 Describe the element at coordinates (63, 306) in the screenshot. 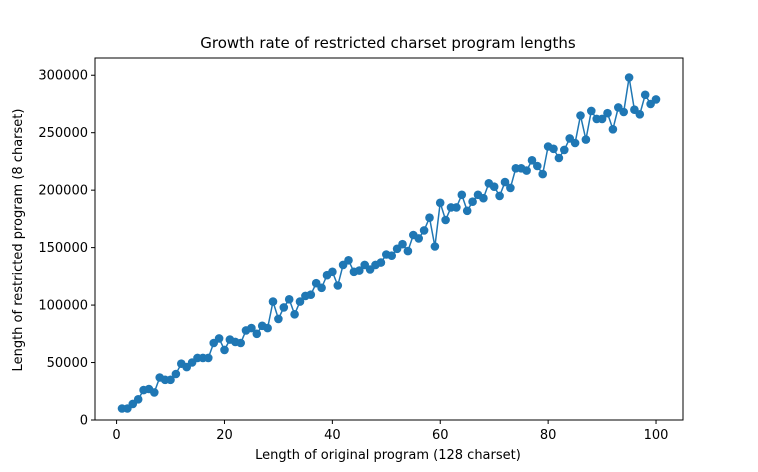

I see `y-tick-label: 100000` at that location.